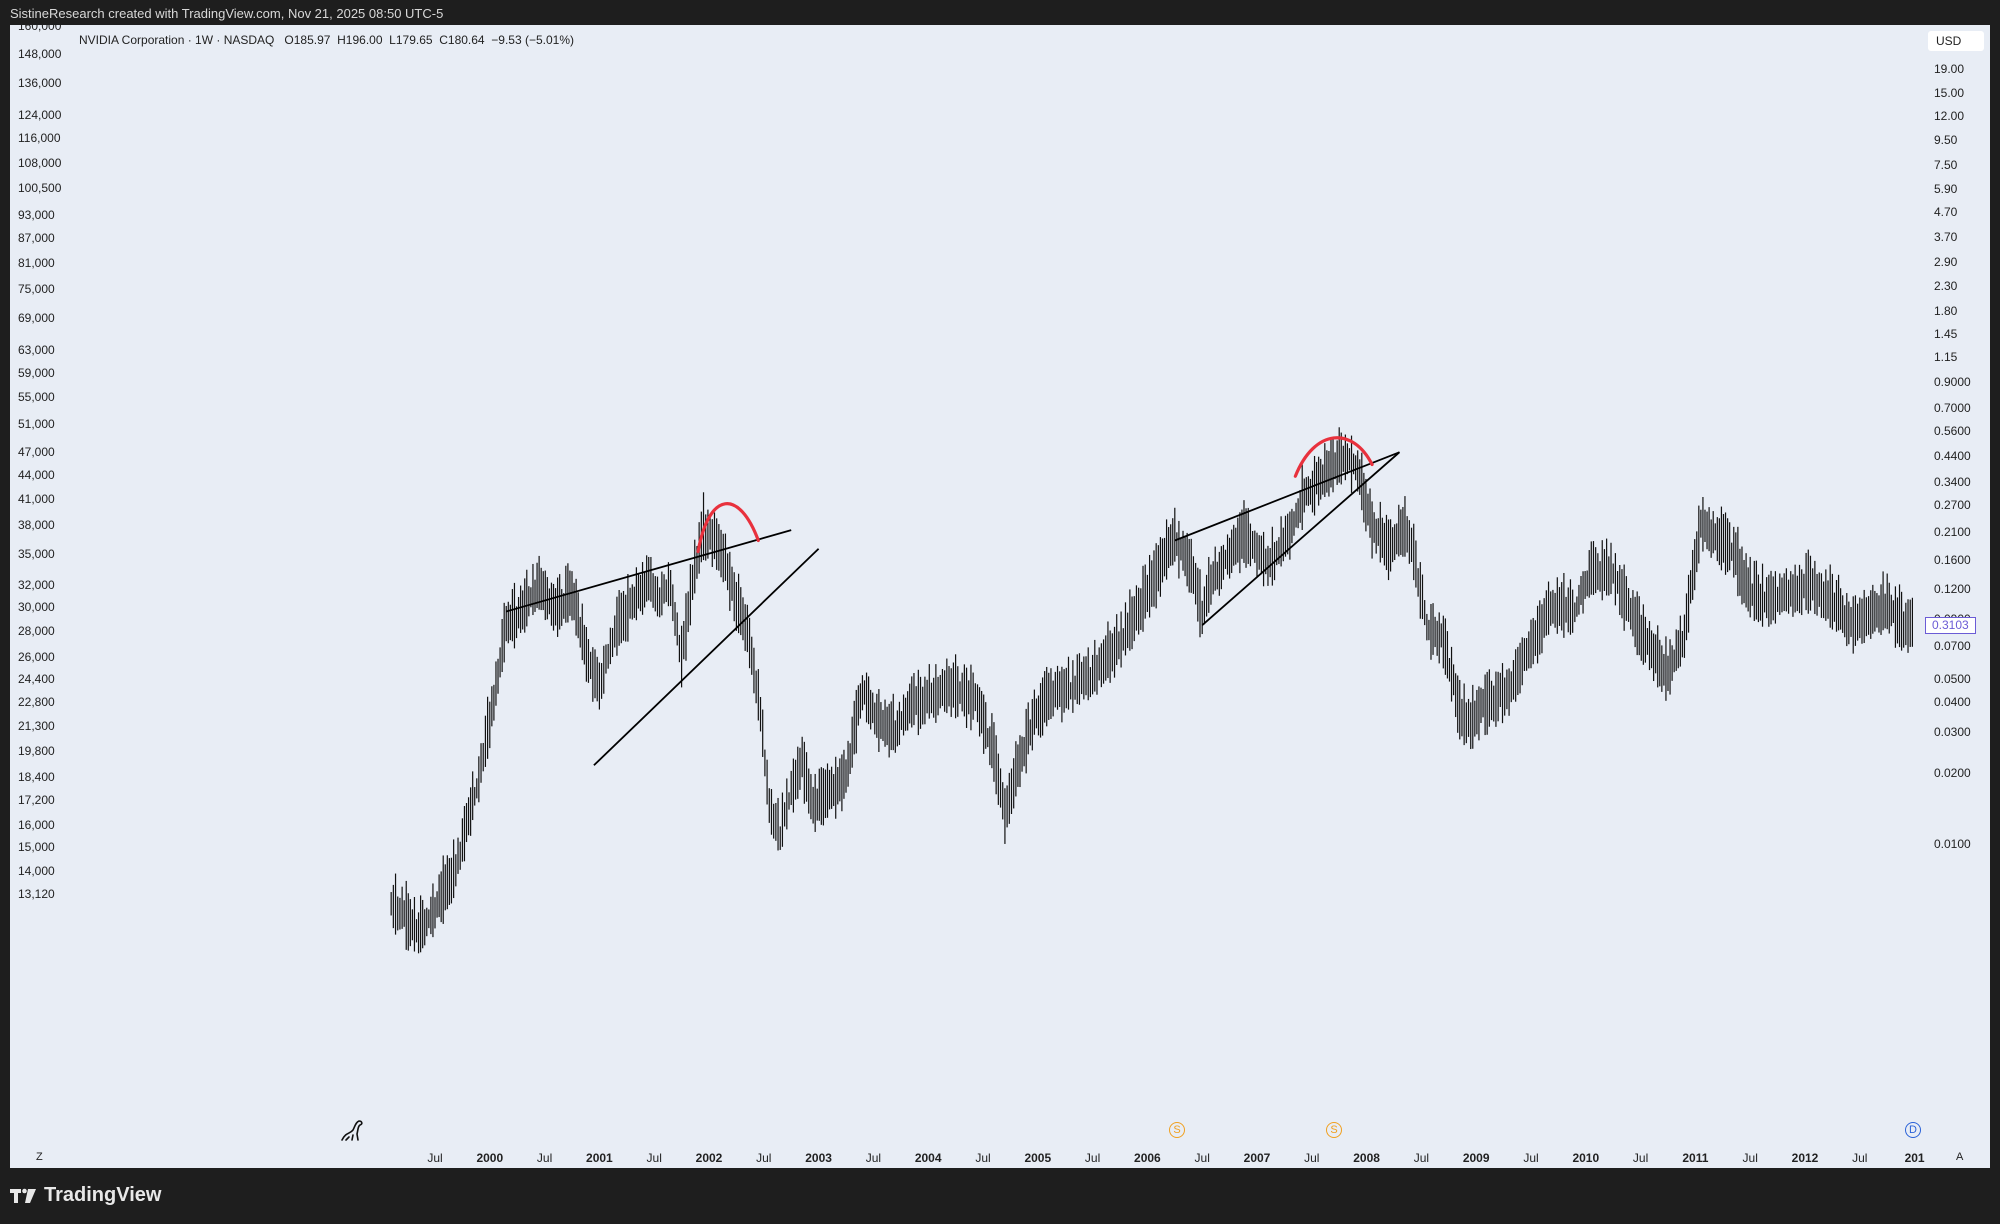 The image size is (2000, 1224). I want to click on brand-footer: TradingView, so click(85, 1195).